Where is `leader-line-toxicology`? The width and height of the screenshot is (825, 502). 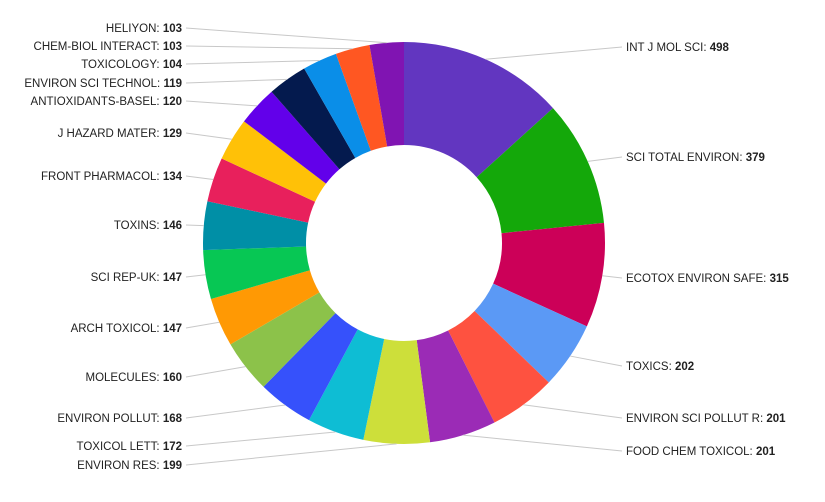
leader-line-toxicology is located at coordinates (252, 62).